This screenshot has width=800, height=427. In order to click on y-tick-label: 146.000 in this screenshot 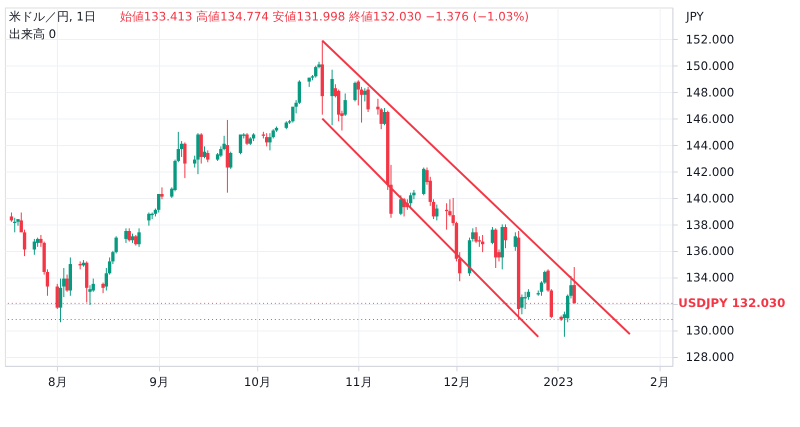, I will do `click(710, 119)`.